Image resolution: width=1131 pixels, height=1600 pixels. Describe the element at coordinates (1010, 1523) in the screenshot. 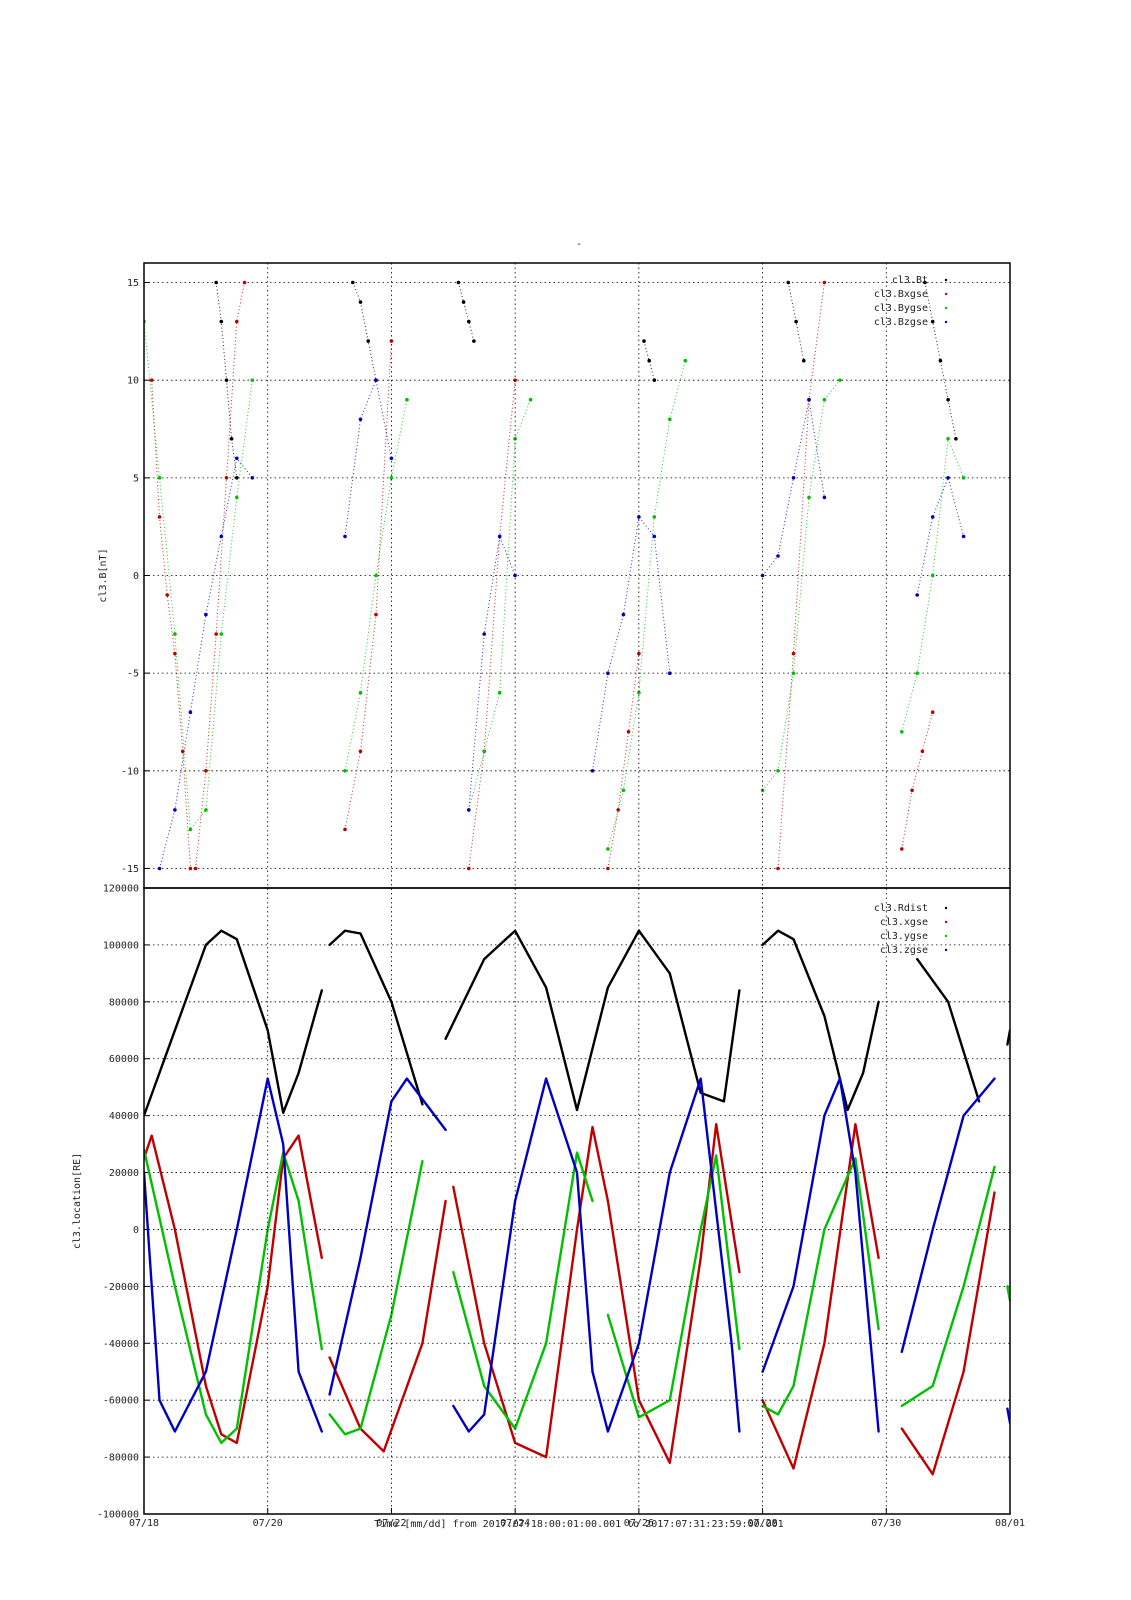

I see `x-tick-label: 08/01` at that location.